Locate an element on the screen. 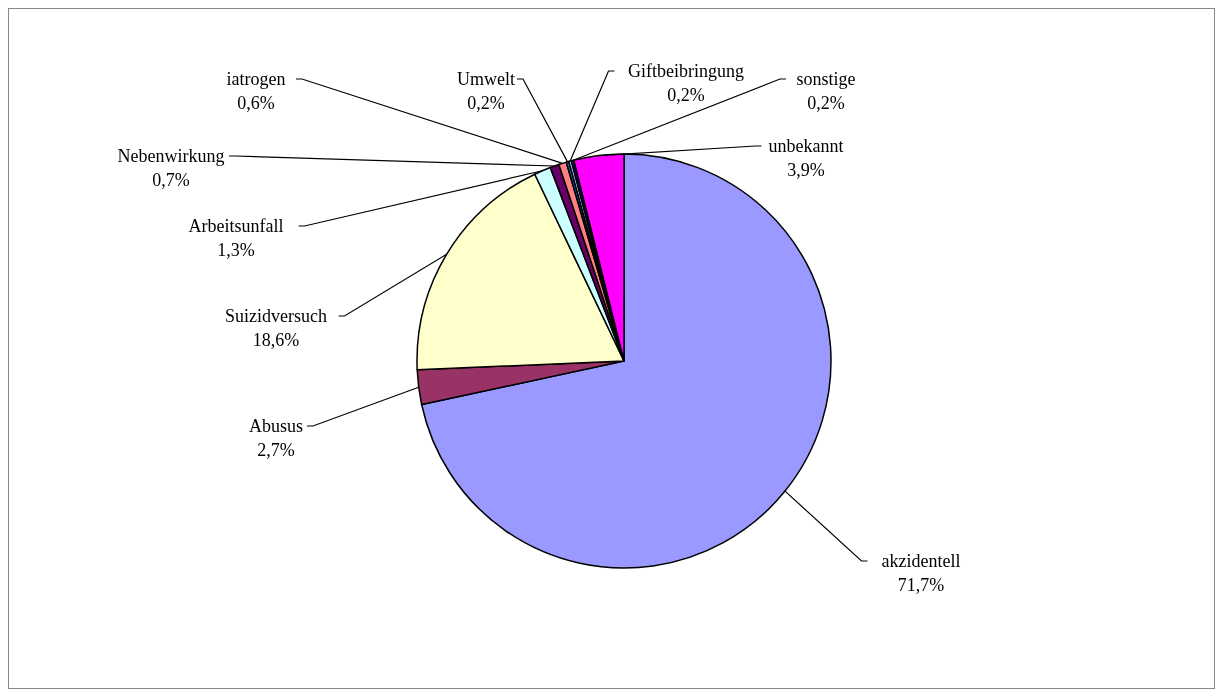  slice-label: Arbeitsunfall is located at coordinates (236, 226).